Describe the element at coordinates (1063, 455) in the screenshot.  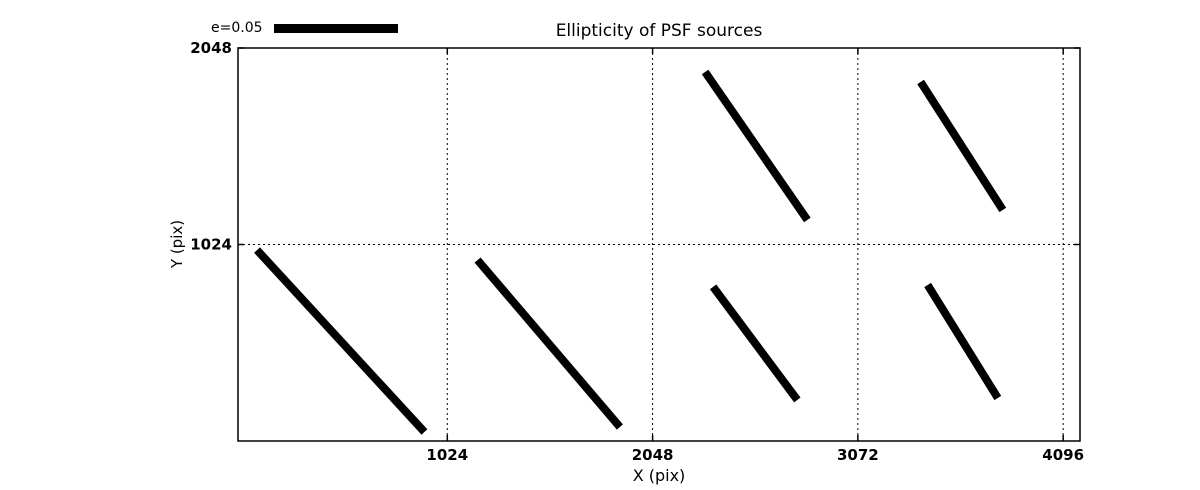
I see `x-tick-label-4096: 4096` at that location.